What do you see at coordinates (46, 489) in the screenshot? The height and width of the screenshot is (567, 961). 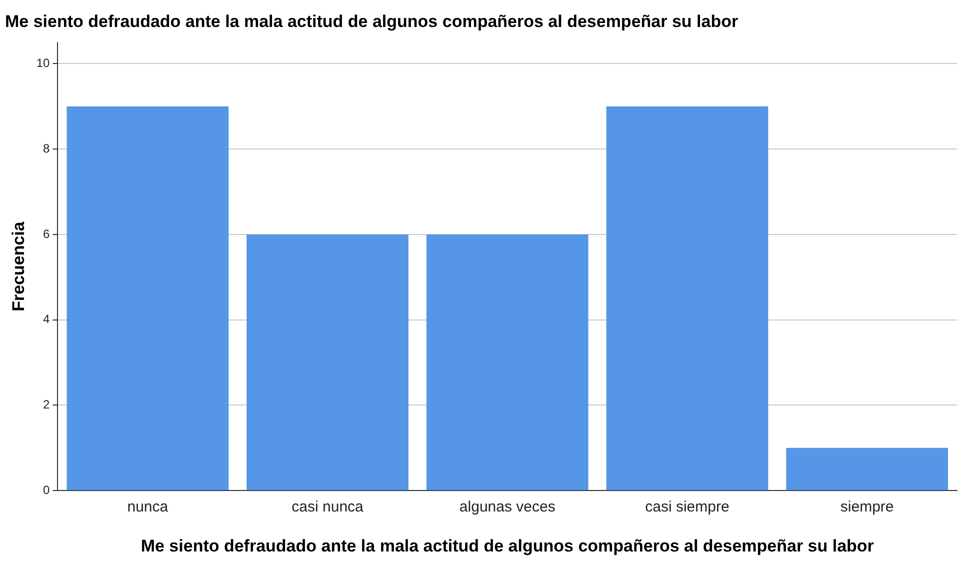 I see `y-tick-label: 0` at bounding box center [46, 489].